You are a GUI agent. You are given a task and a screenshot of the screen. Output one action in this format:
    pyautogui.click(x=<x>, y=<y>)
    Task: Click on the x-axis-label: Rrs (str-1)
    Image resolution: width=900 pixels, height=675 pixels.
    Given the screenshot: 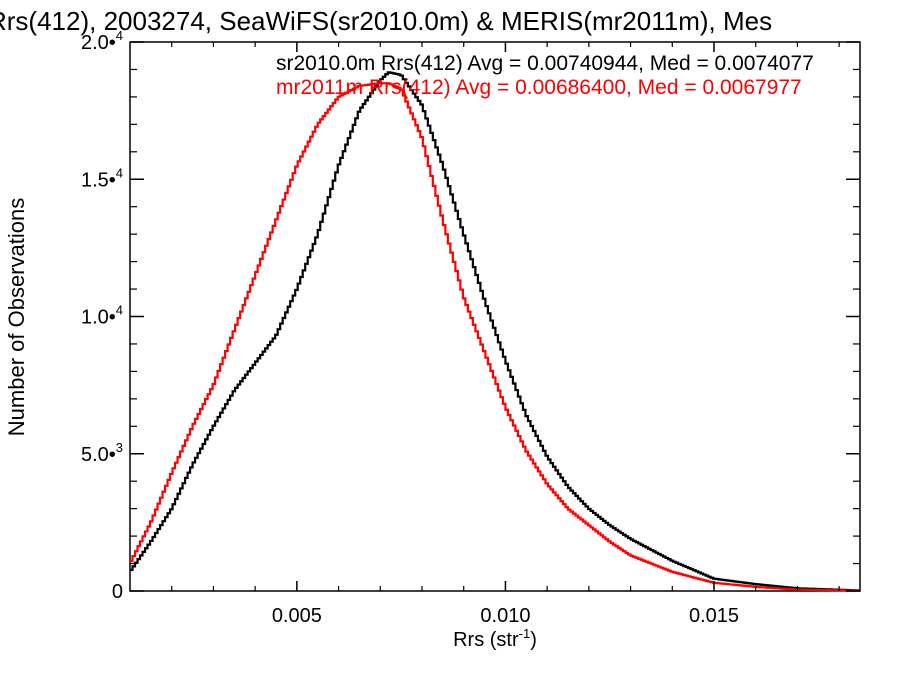 What is the action you would take?
    pyautogui.click(x=495, y=638)
    